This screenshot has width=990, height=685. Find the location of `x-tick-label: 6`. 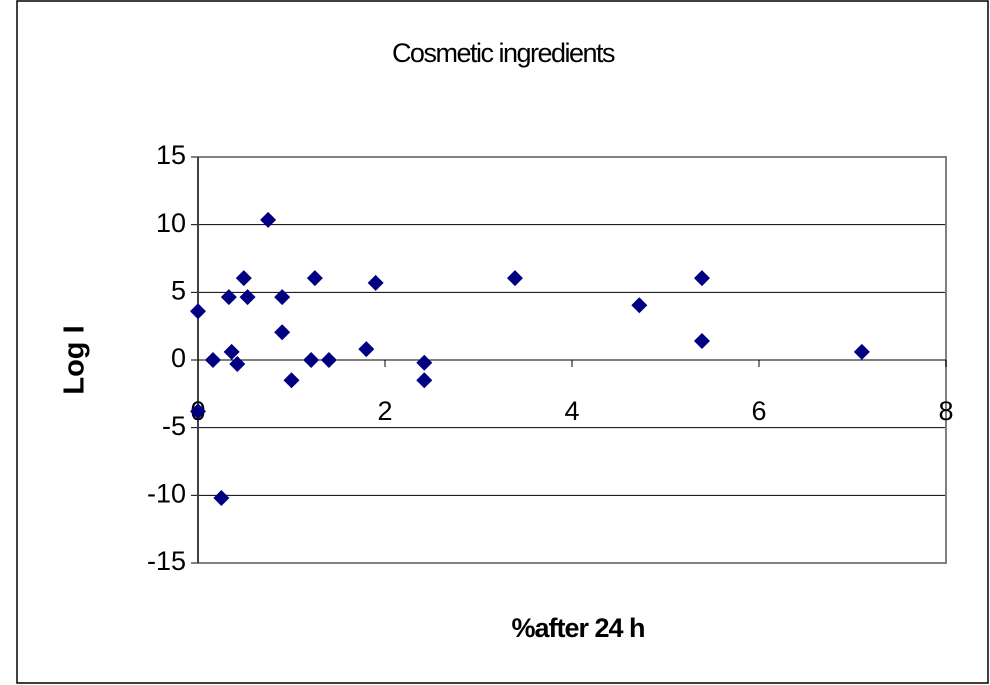

x-tick-label: 6 is located at coordinates (758, 411).